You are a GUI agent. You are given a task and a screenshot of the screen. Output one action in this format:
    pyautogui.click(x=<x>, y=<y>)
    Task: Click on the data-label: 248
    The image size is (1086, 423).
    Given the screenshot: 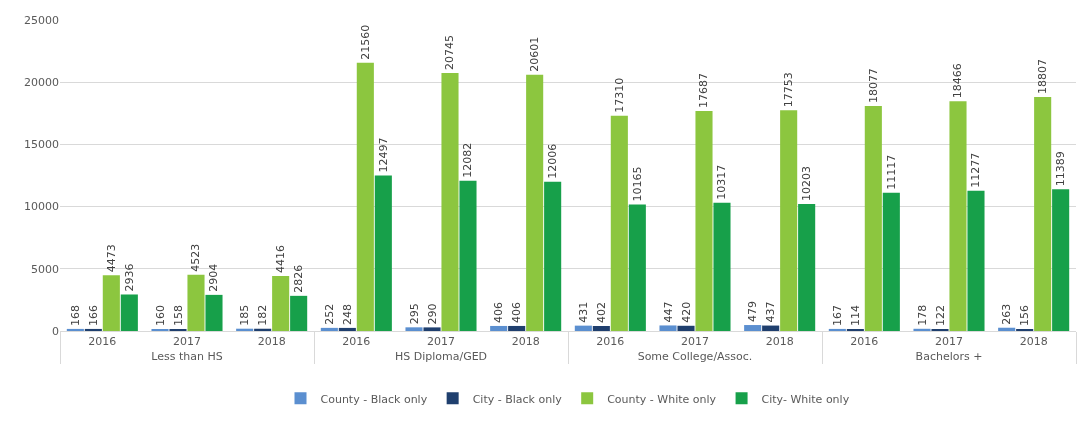 What is the action you would take?
    pyautogui.click(x=347, y=314)
    